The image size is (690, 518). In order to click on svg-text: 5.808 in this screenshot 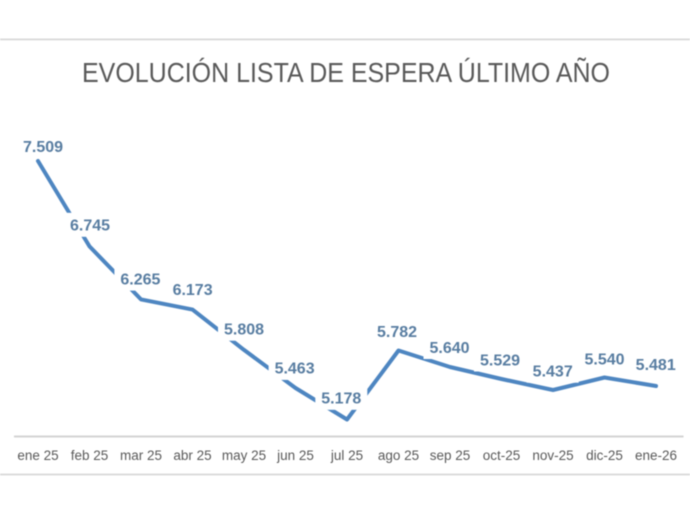, I will do `click(244, 330)`.